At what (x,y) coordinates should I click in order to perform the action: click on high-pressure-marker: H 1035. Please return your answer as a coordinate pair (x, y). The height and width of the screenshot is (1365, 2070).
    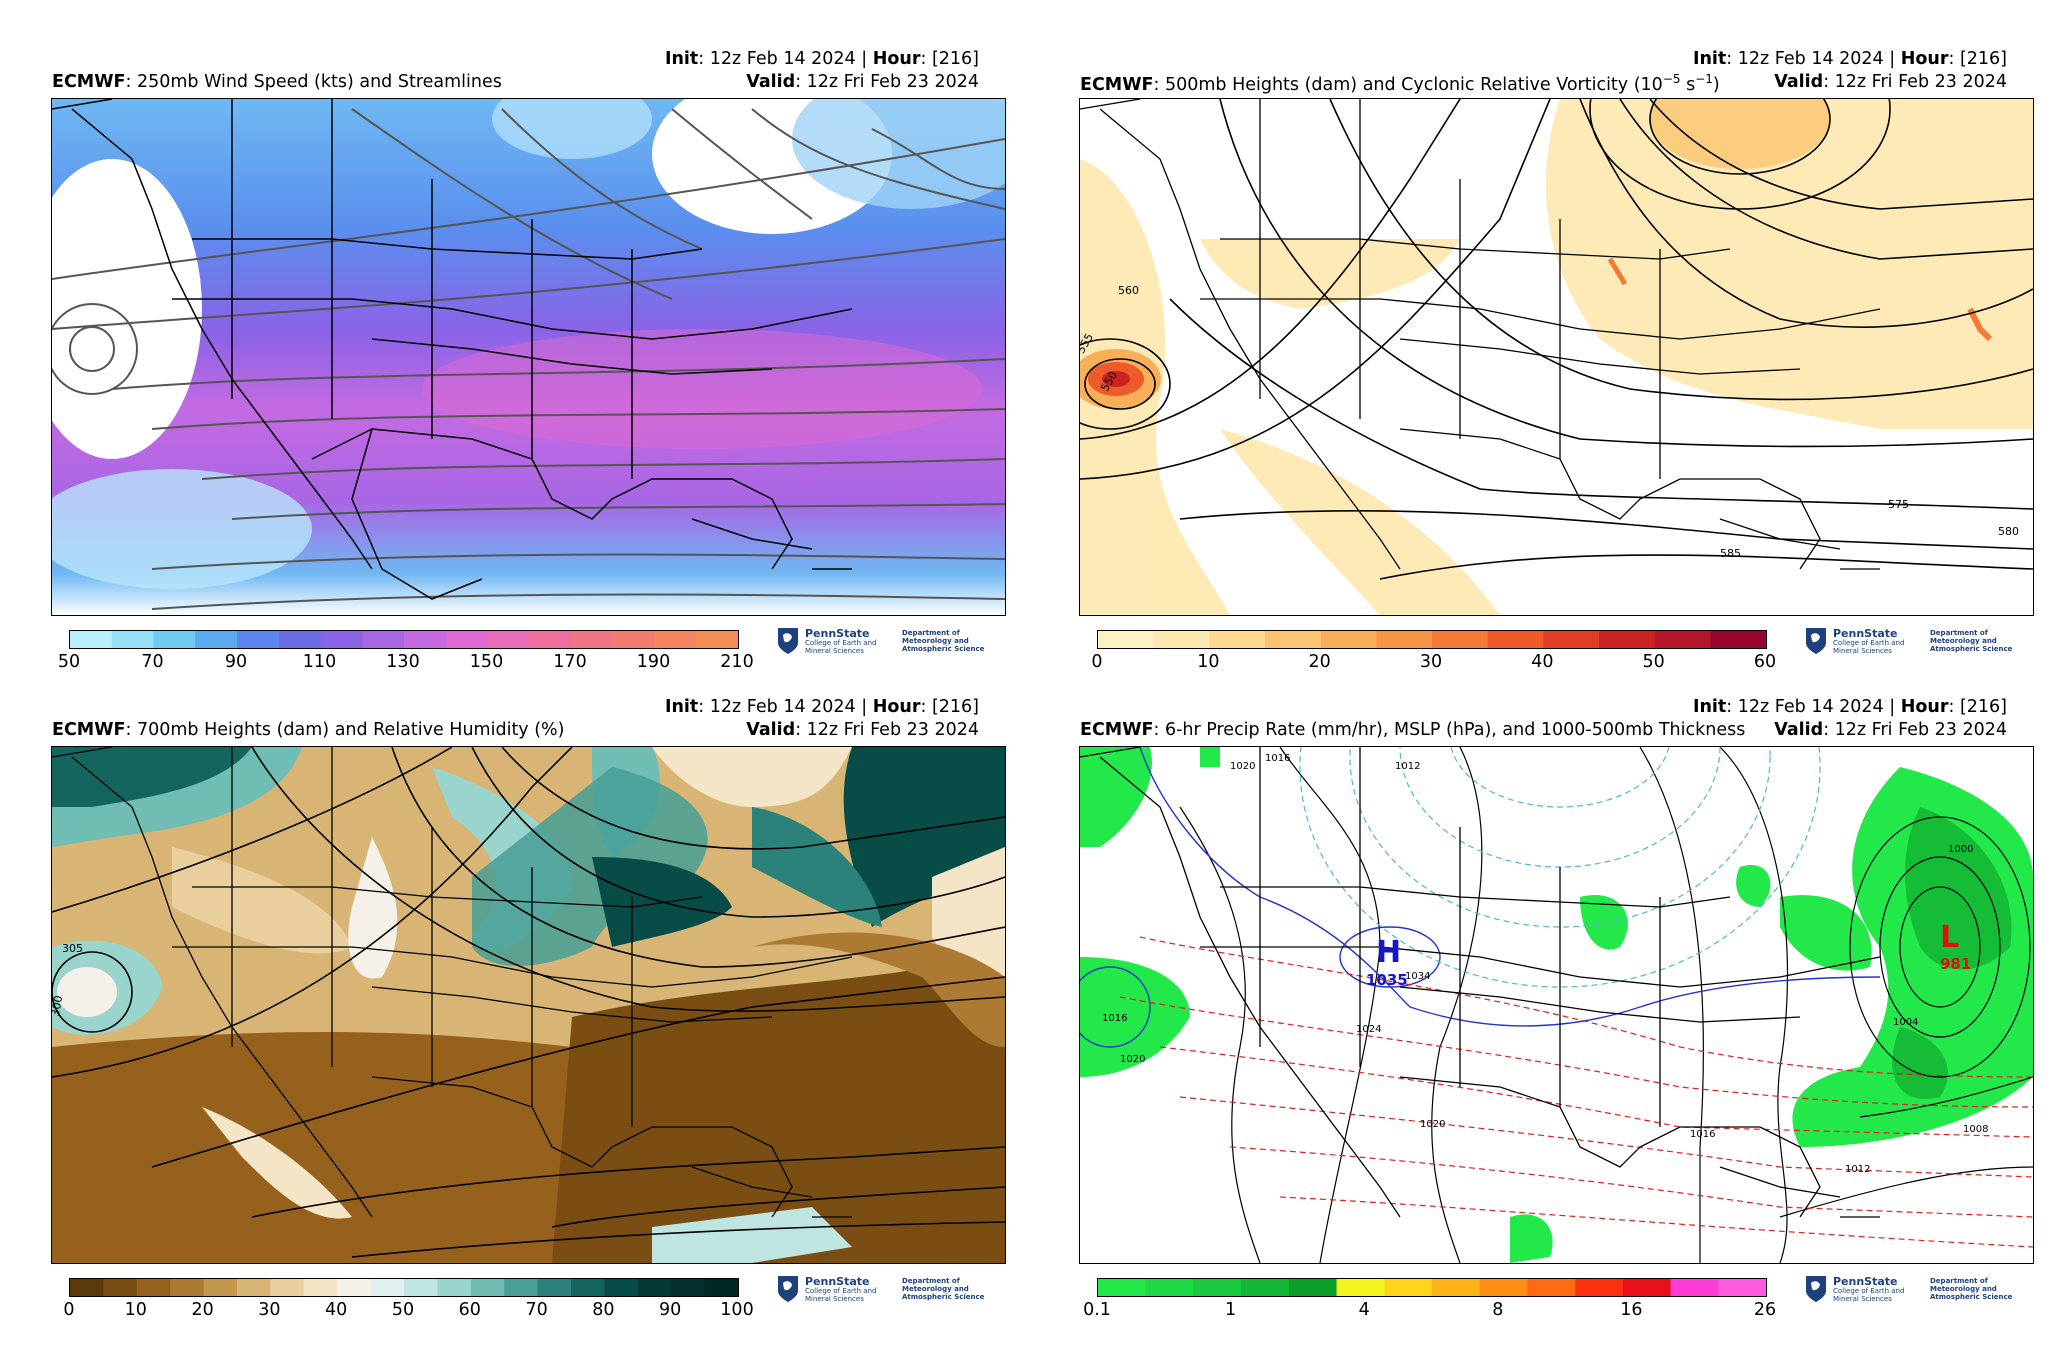
    Looking at the image, I should click on (1387, 962).